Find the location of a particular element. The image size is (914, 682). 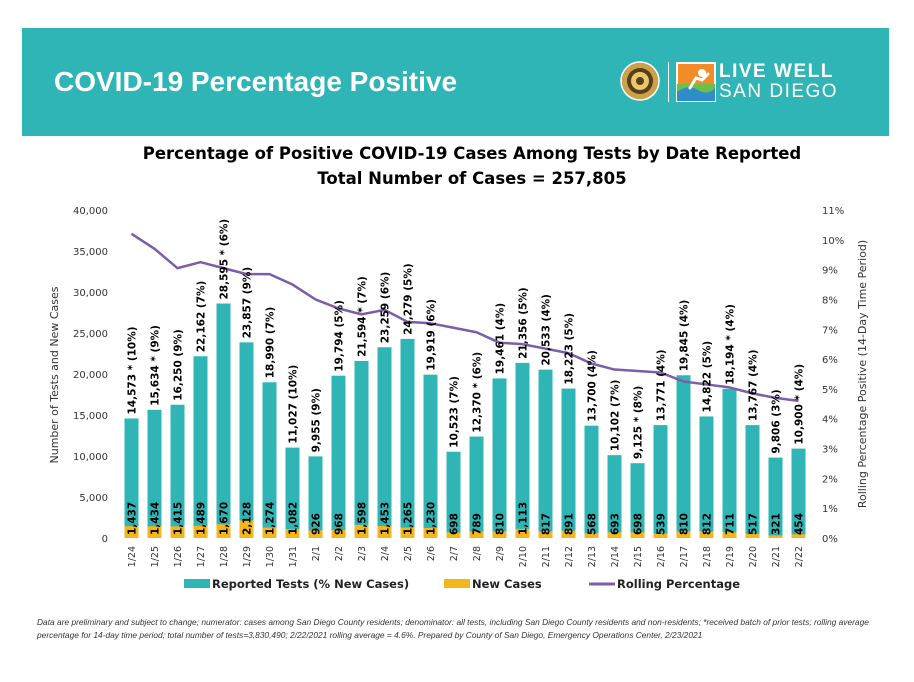

y-tick-label: 25,000 is located at coordinates (90, 334).